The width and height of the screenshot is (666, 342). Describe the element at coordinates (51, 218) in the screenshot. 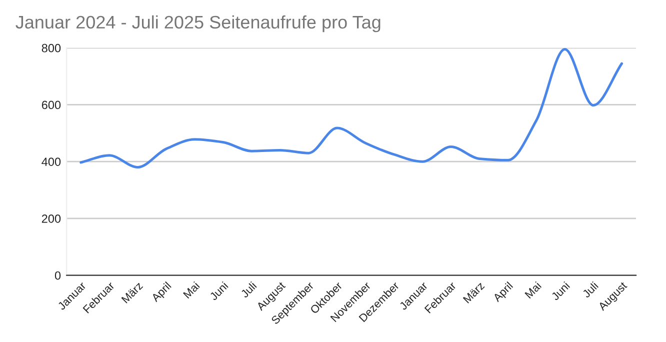

I see `y-tick-label: 200` at that location.